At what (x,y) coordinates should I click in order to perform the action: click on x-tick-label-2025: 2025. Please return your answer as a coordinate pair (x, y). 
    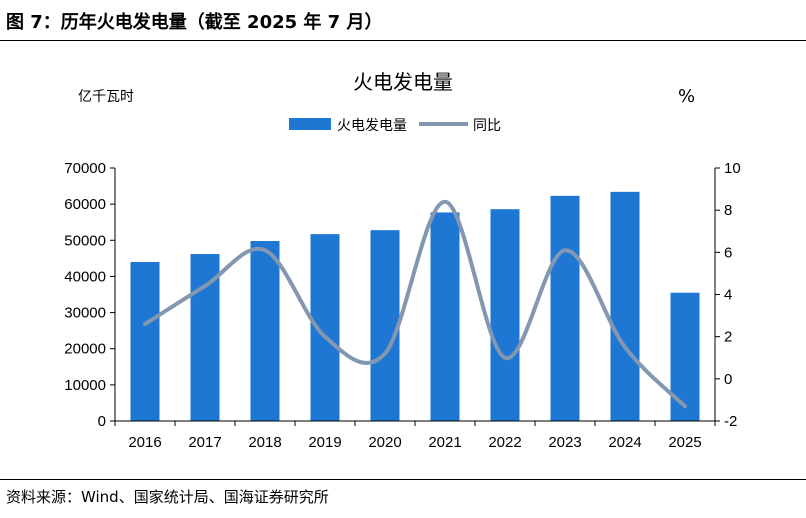
    Looking at the image, I should click on (684, 442).